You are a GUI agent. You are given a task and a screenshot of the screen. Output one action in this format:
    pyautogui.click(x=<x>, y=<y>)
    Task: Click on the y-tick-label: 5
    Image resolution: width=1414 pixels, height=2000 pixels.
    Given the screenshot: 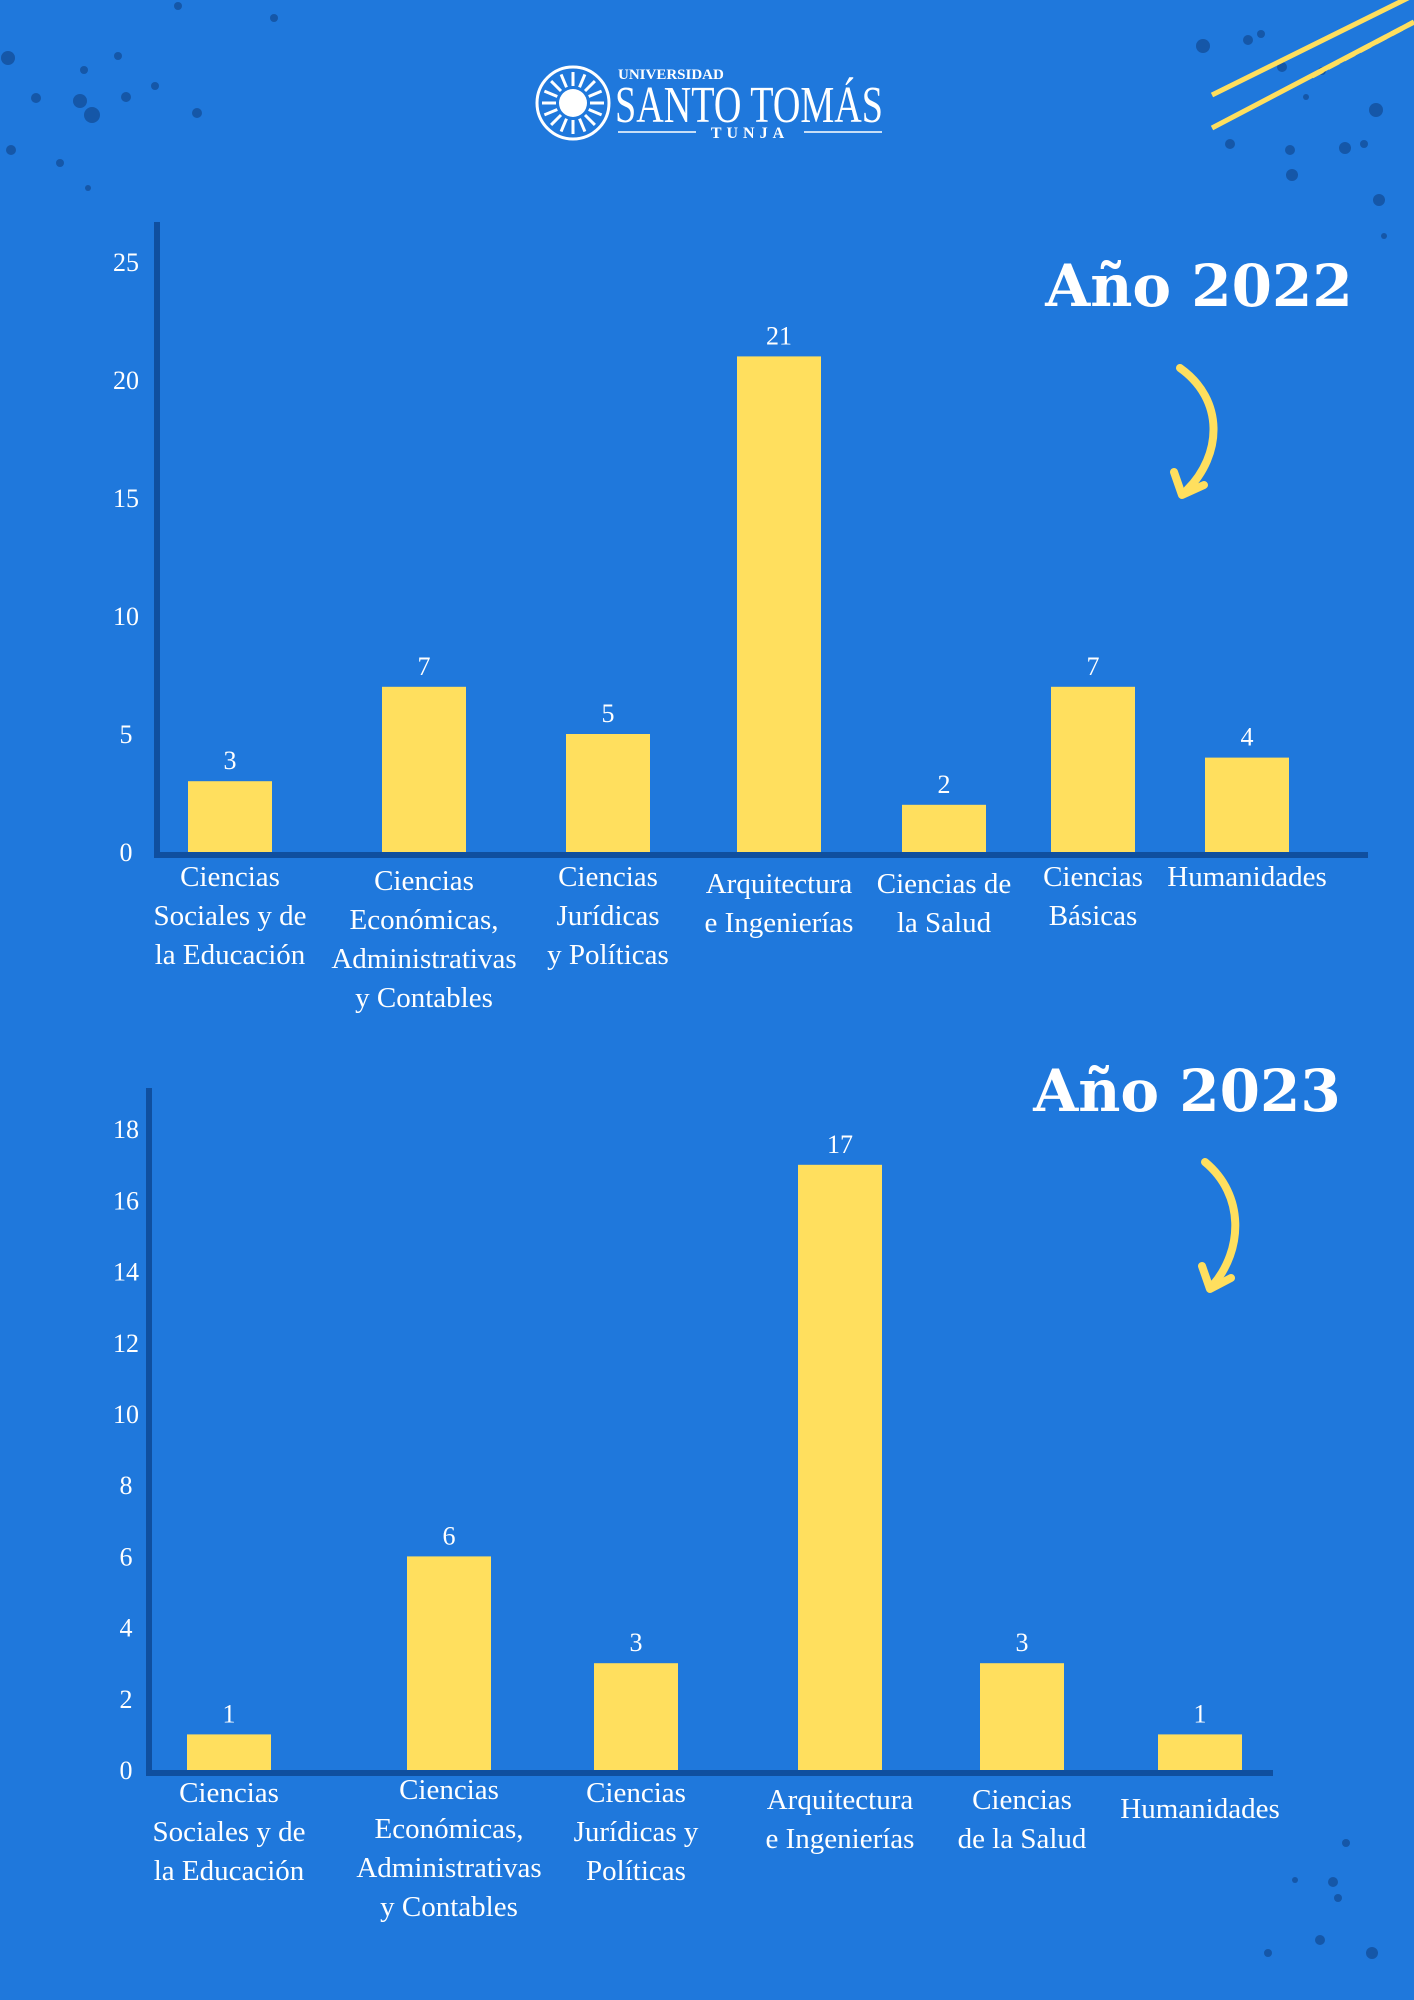 What is the action you would take?
    pyautogui.click(x=126, y=734)
    